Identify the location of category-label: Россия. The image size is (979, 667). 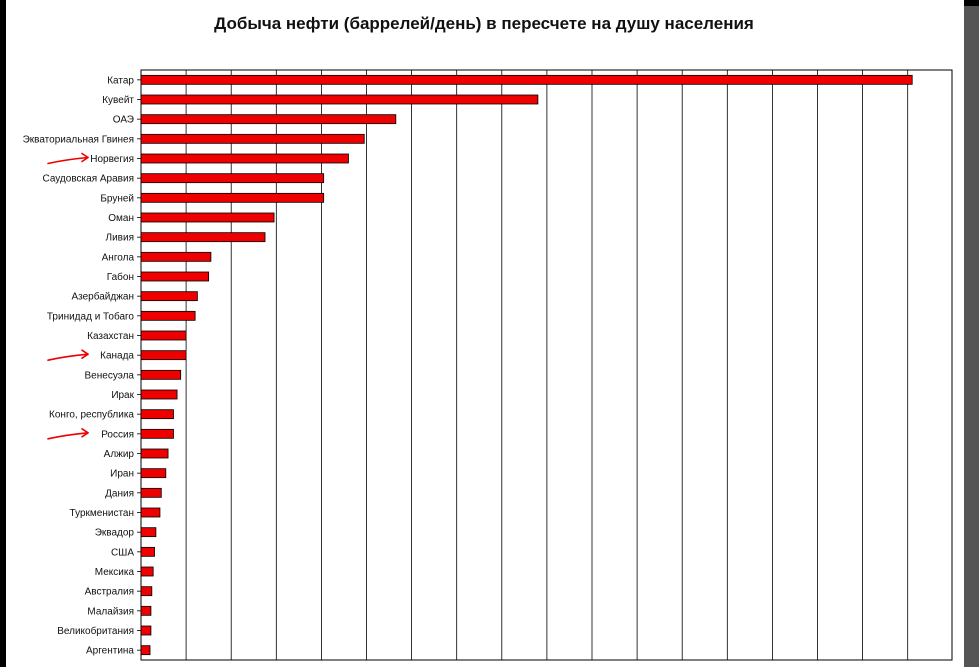
(117, 434).